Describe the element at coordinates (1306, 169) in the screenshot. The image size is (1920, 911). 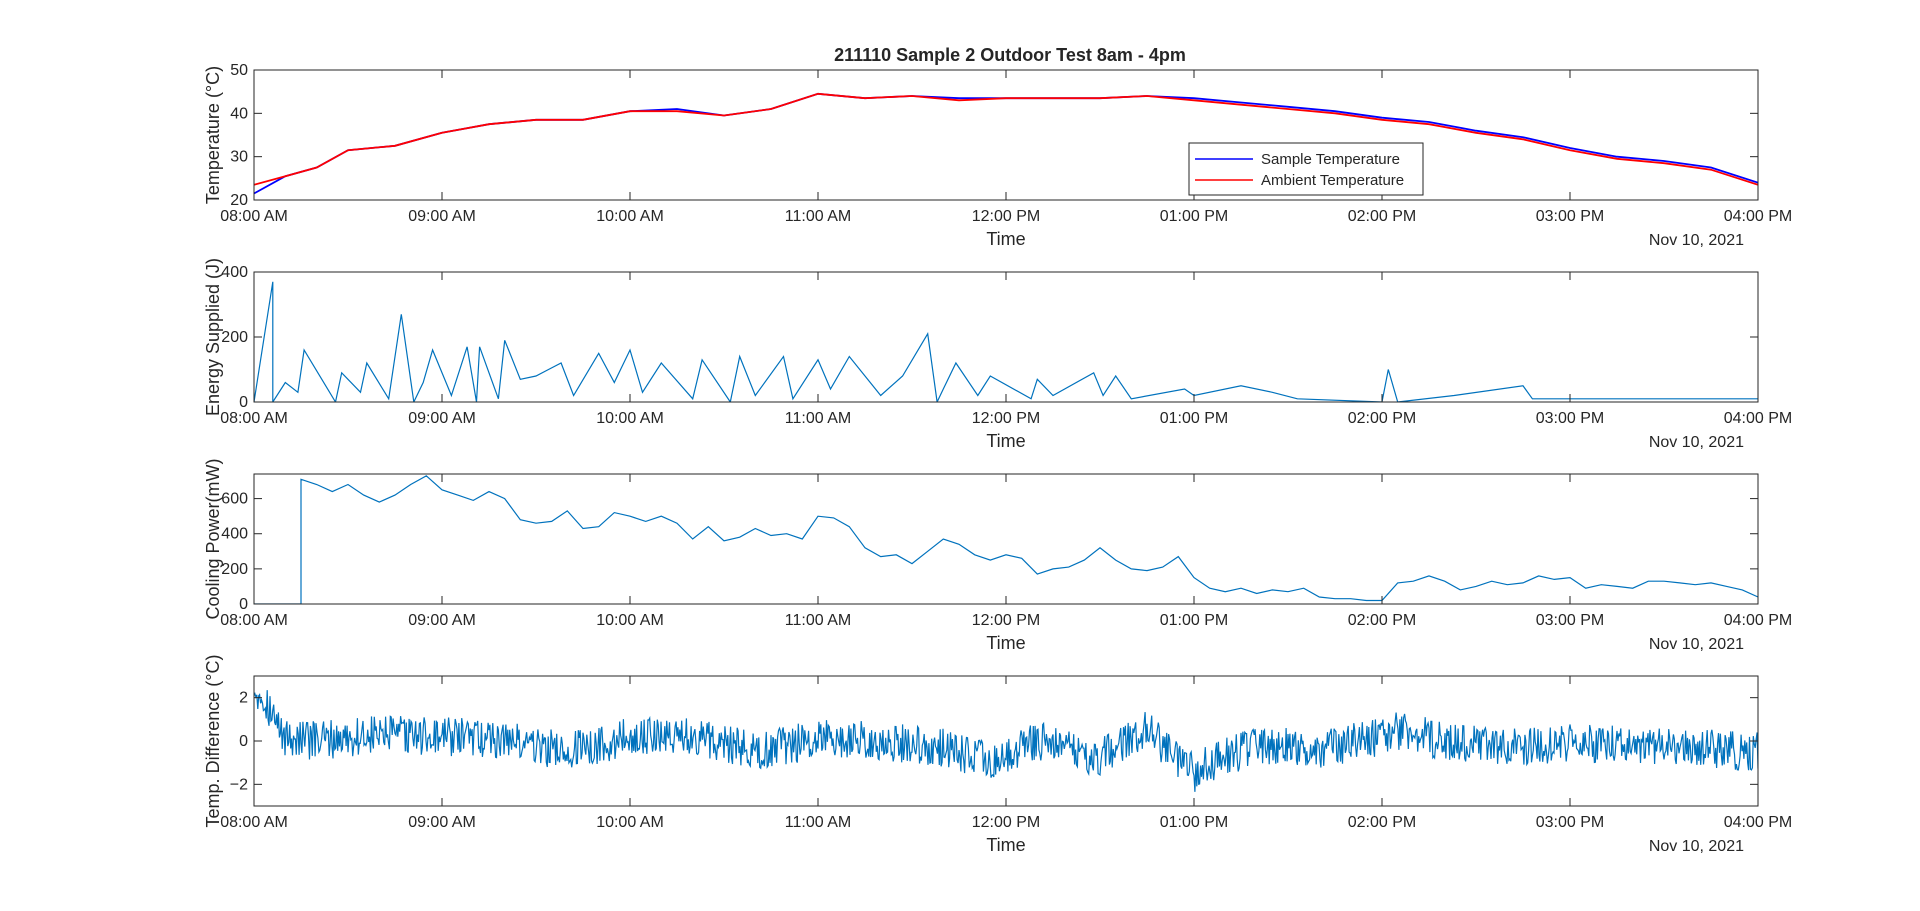
I see `legend-box` at that location.